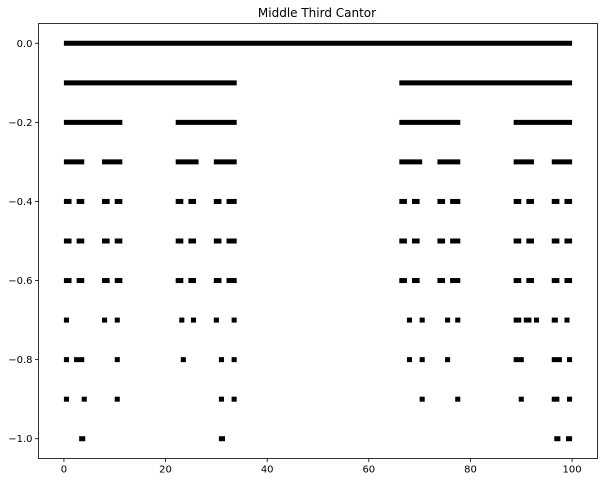 Image resolution: width=603 pixels, height=482 pixels. Describe the element at coordinates (20, 360) in the screenshot. I see `y-tick-label: −0.8` at that location.